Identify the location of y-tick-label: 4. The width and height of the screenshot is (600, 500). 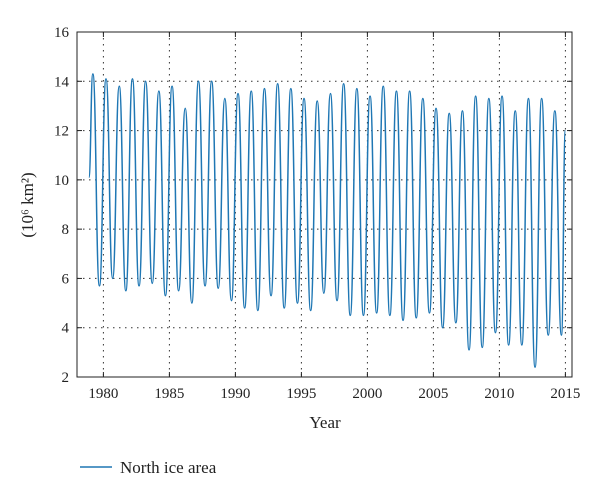
(66, 329).